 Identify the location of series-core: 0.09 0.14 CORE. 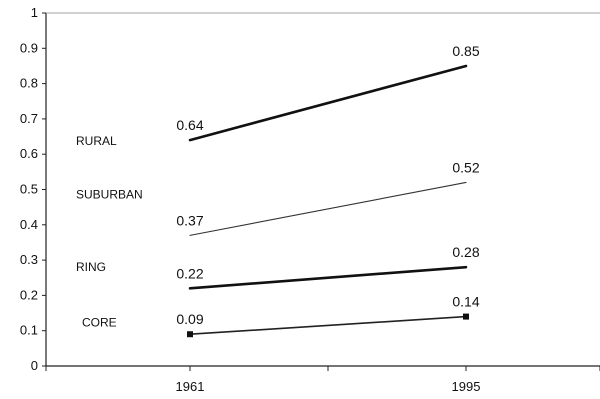
(281, 316).